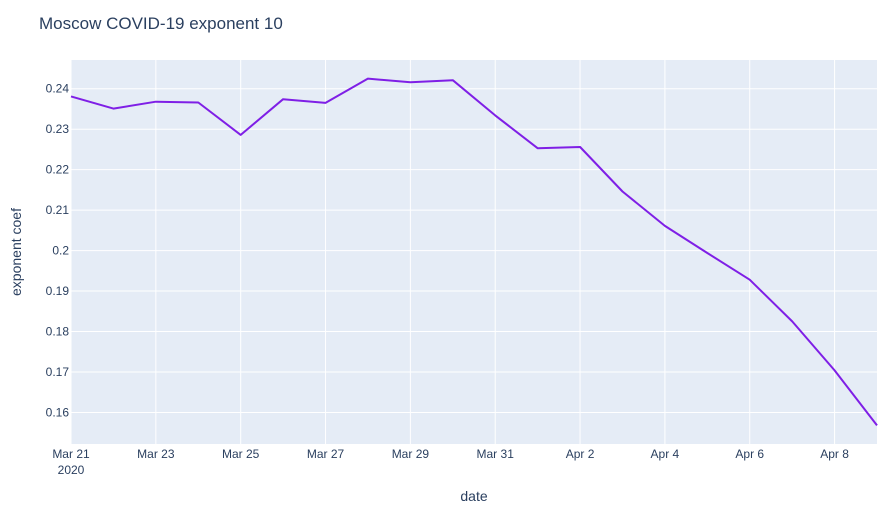  I want to click on x-tick-label: Apr 2, so click(580, 454).